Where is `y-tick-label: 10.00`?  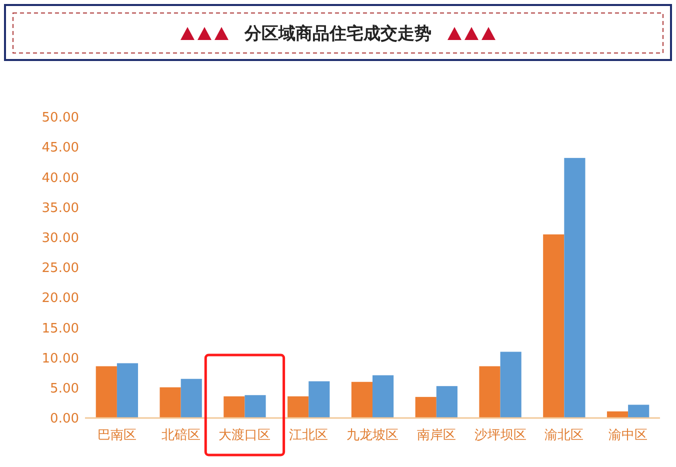 y-tick-label: 10.00 is located at coordinates (60, 358).